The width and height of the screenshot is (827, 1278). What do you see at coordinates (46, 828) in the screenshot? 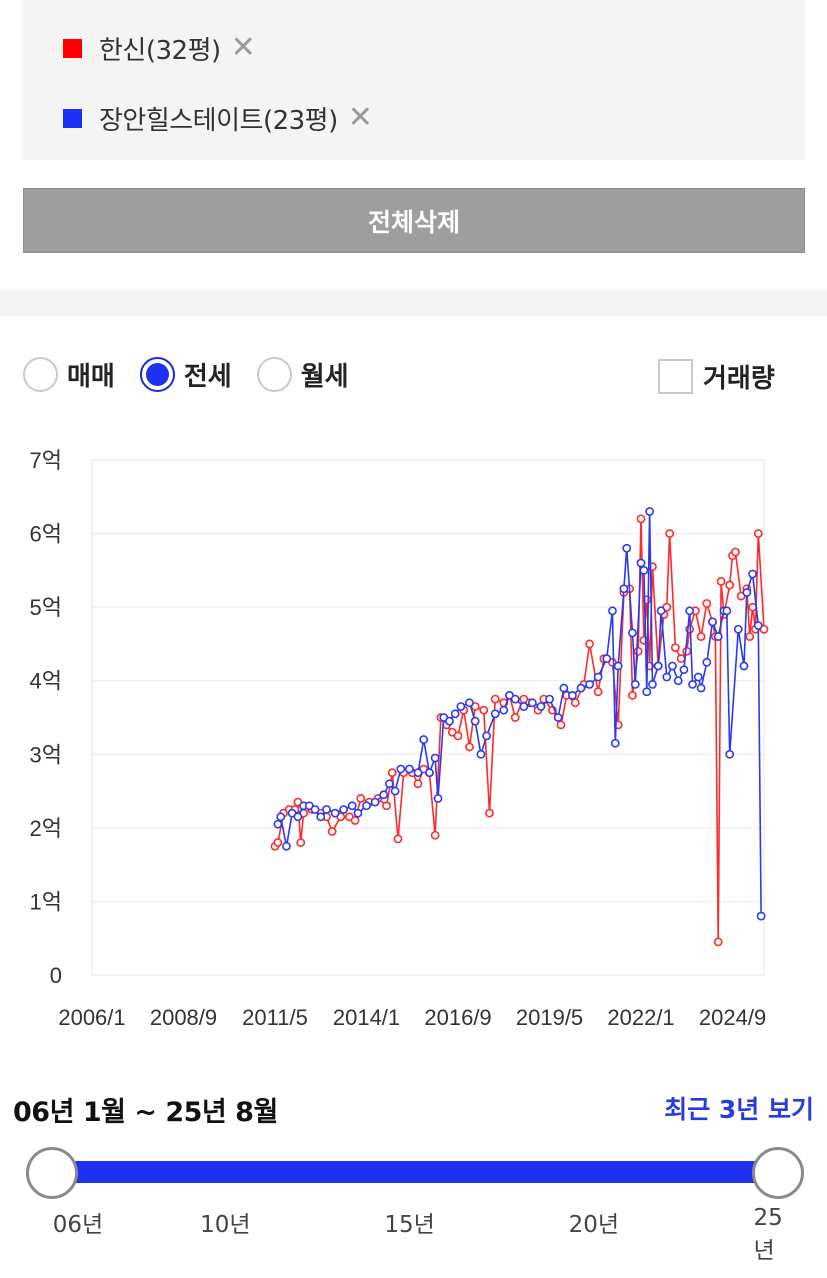
I see `y-tick-label: 2억` at bounding box center [46, 828].